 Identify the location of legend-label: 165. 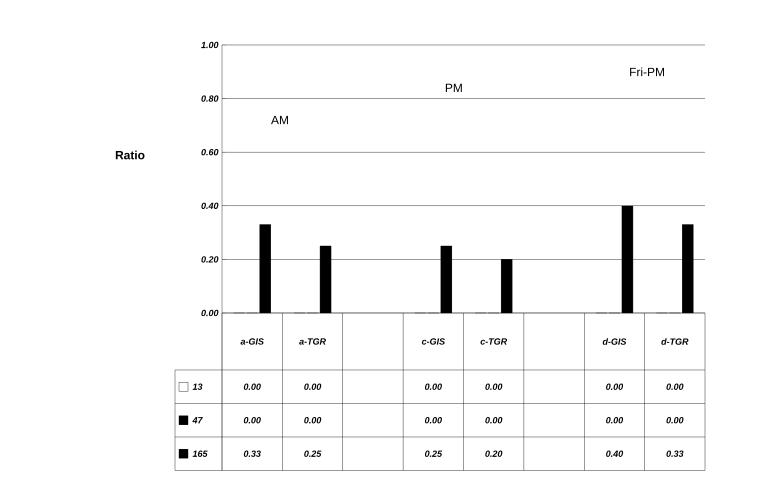
(200, 453).